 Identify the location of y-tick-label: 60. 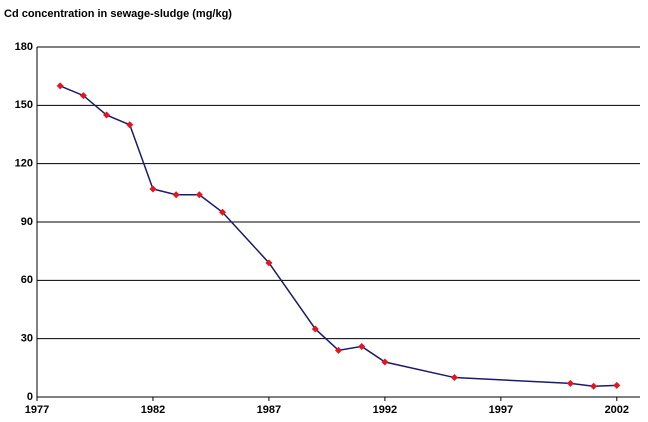
(27, 280).